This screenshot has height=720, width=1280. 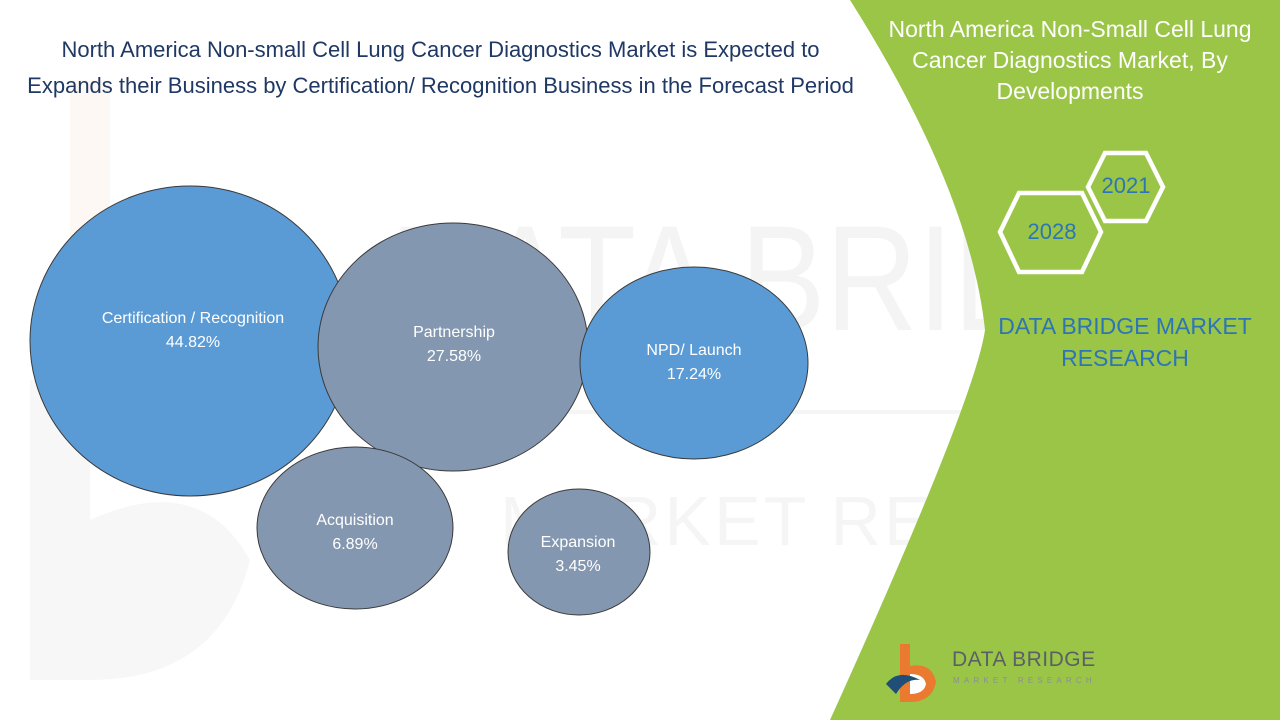 What do you see at coordinates (1125, 342) in the screenshot?
I see `brand-text: DATA BRIDGE MARKET RESEARCH` at bounding box center [1125, 342].